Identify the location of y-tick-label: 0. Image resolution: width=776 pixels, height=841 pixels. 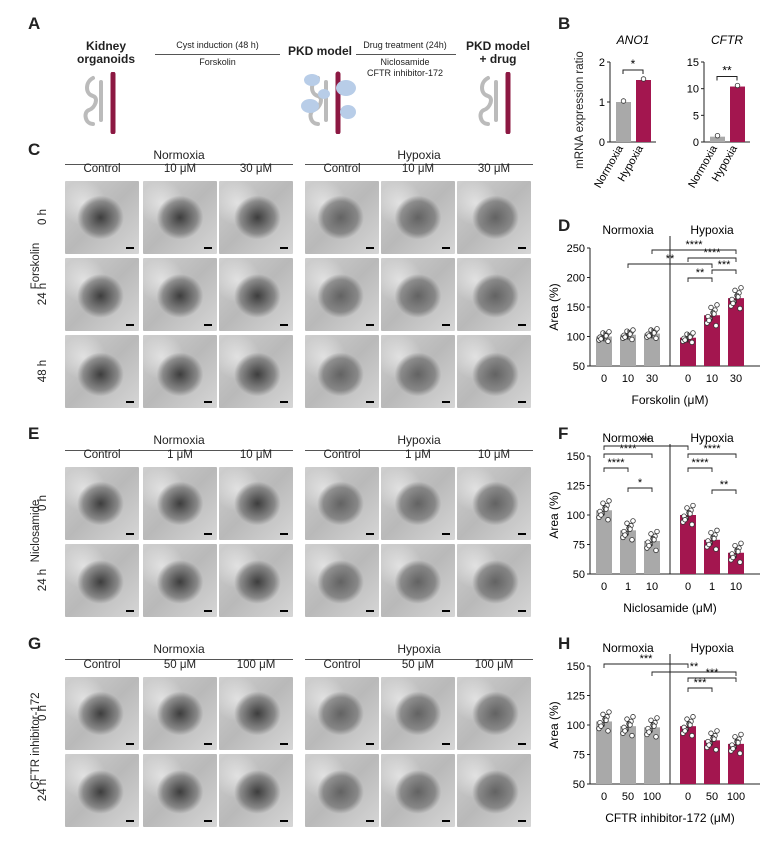
(696, 143).